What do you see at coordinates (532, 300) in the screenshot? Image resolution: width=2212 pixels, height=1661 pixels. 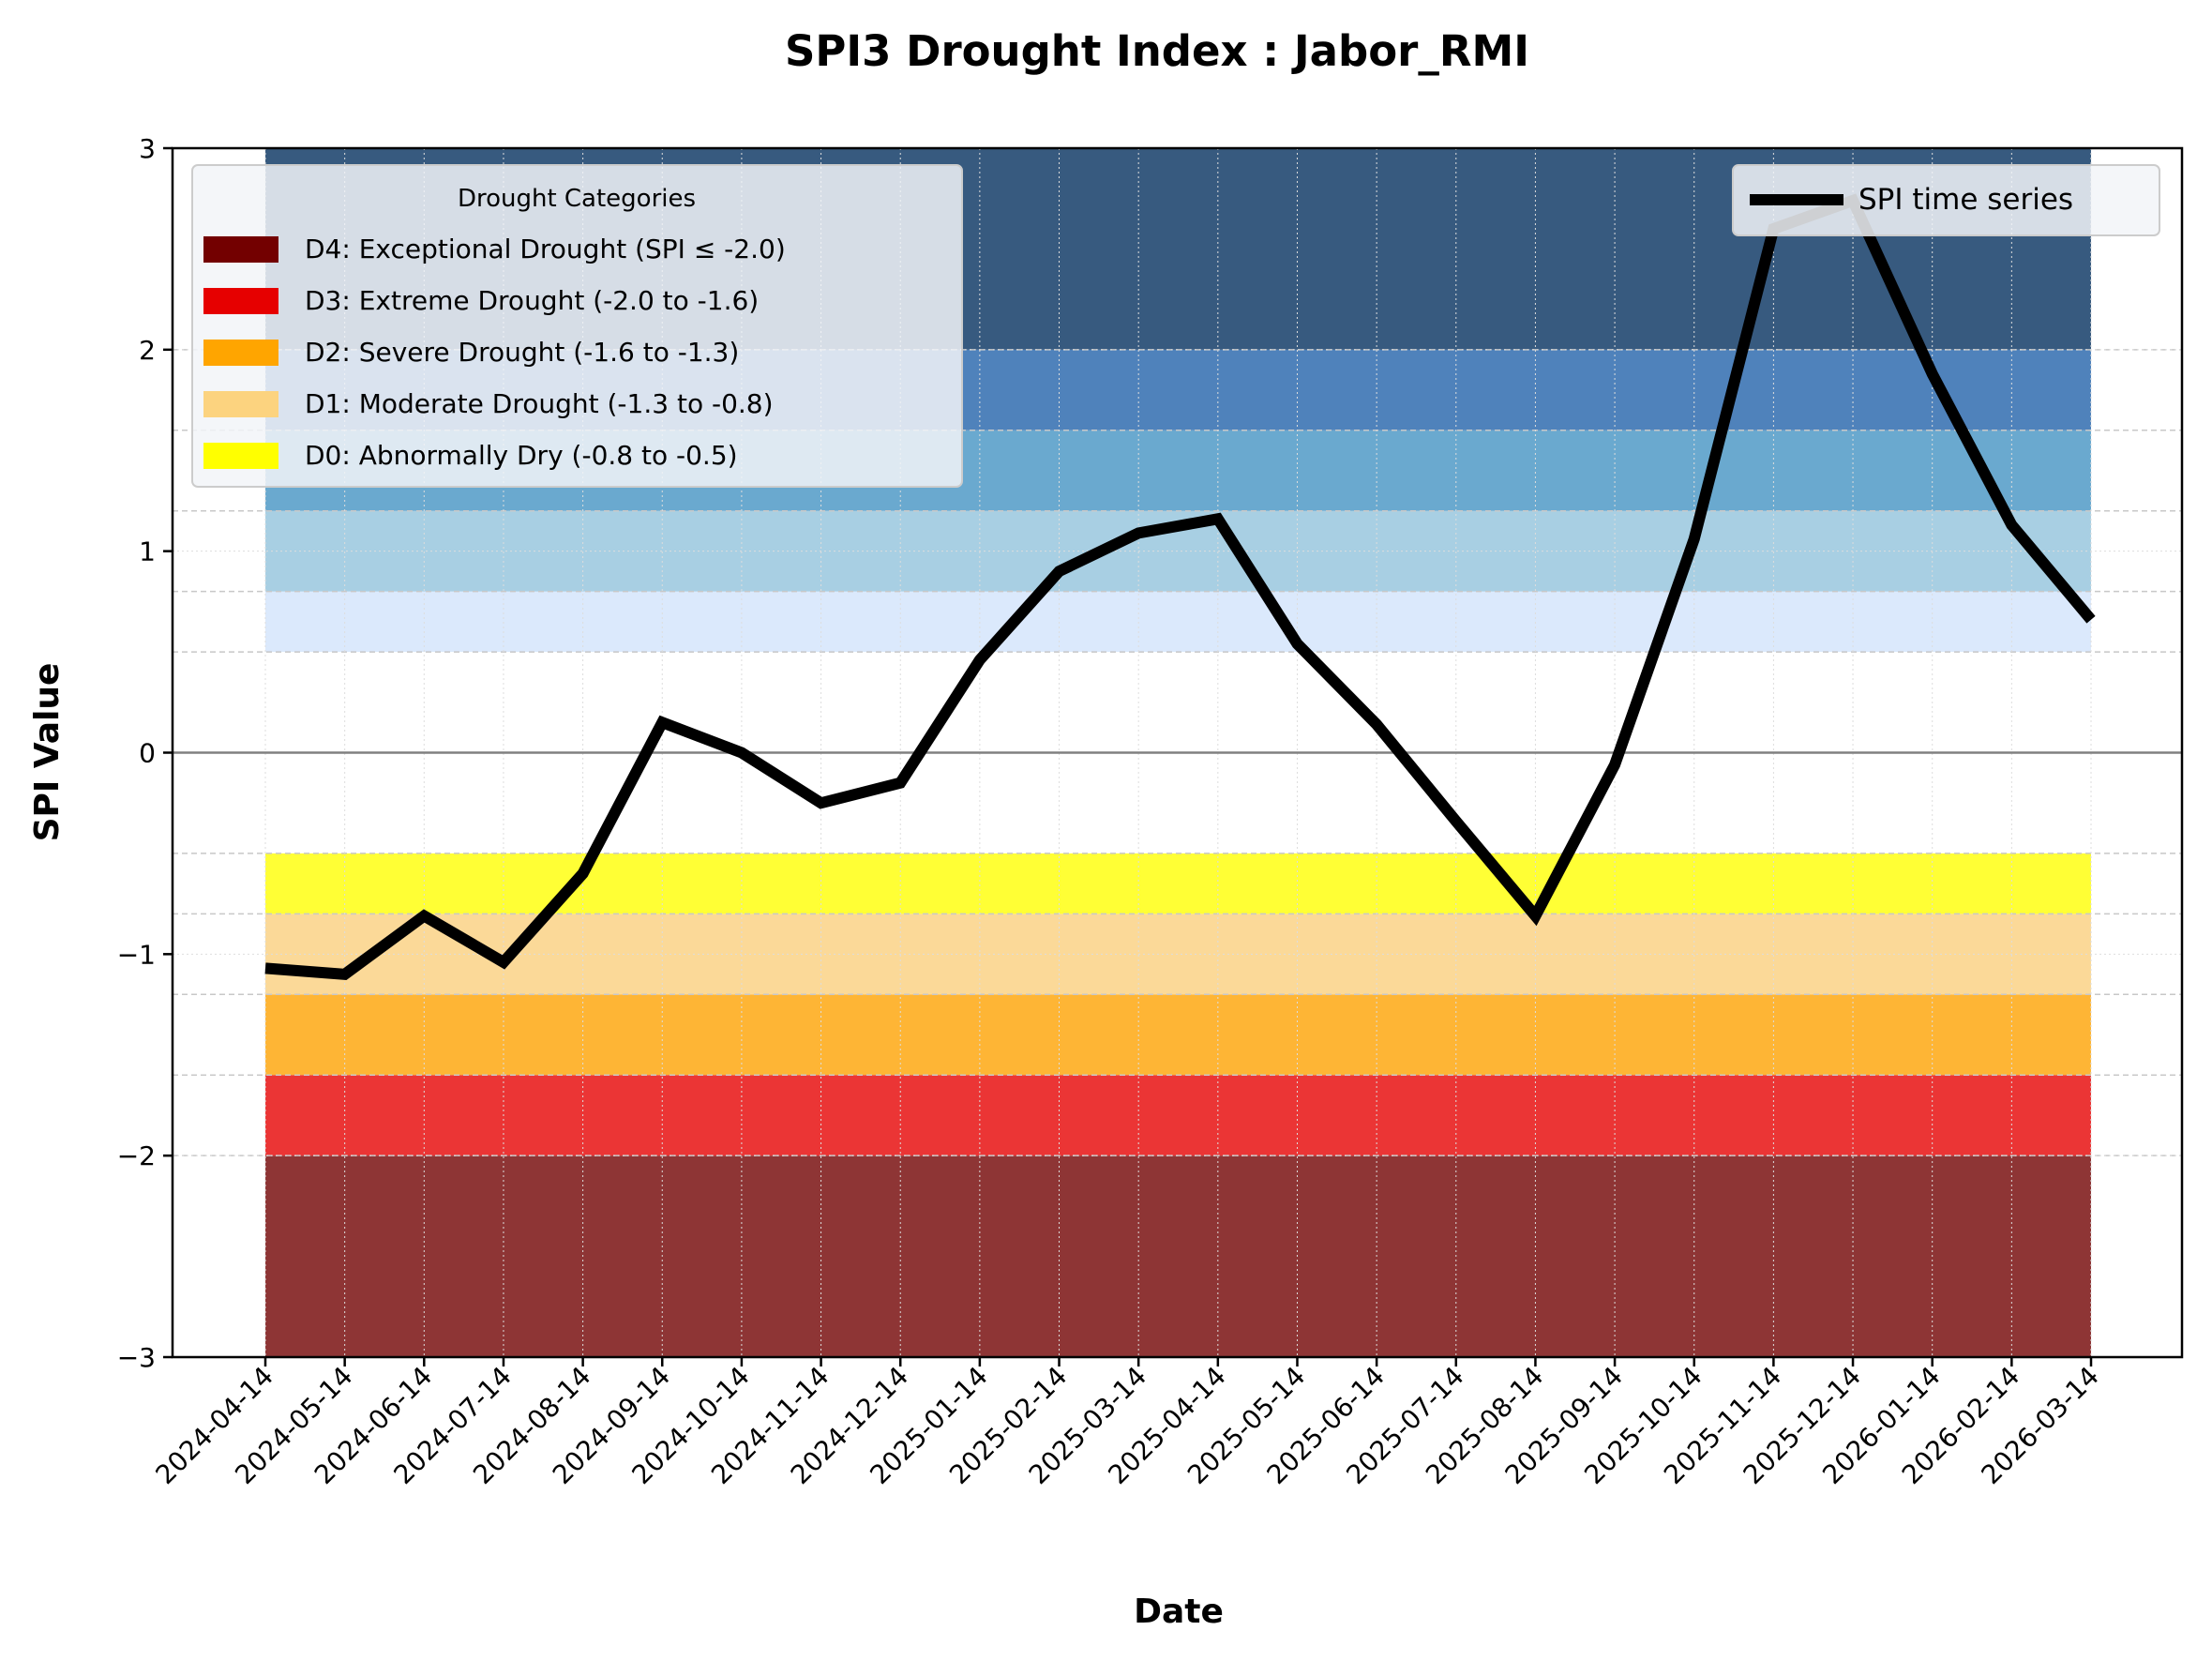 I see `legend-item-label: D3: Extreme Drought (-2.0 to -1.6)` at bounding box center [532, 300].